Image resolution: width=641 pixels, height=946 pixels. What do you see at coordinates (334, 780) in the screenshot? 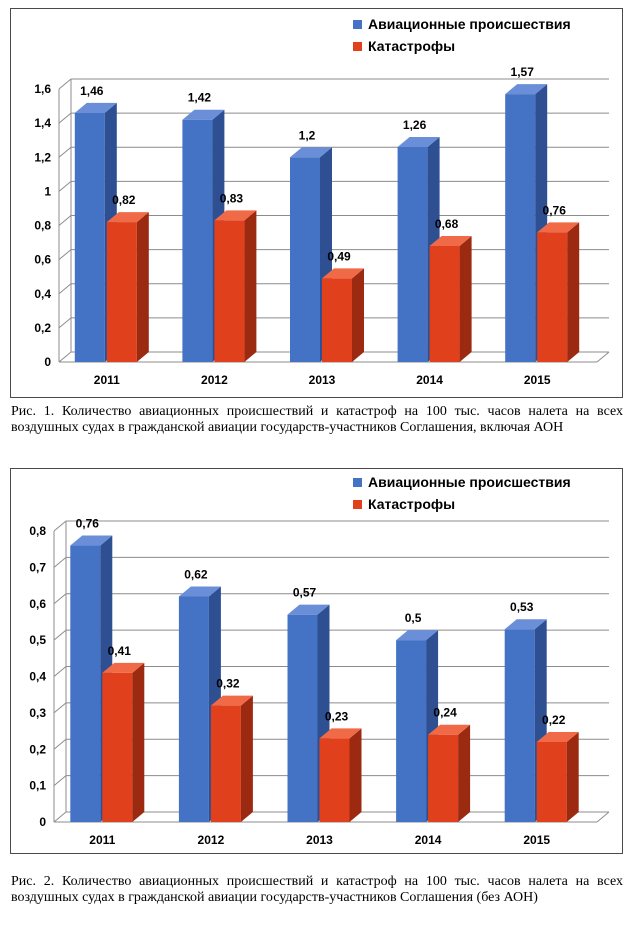
I see `bar-catastrophes-2013` at bounding box center [334, 780].